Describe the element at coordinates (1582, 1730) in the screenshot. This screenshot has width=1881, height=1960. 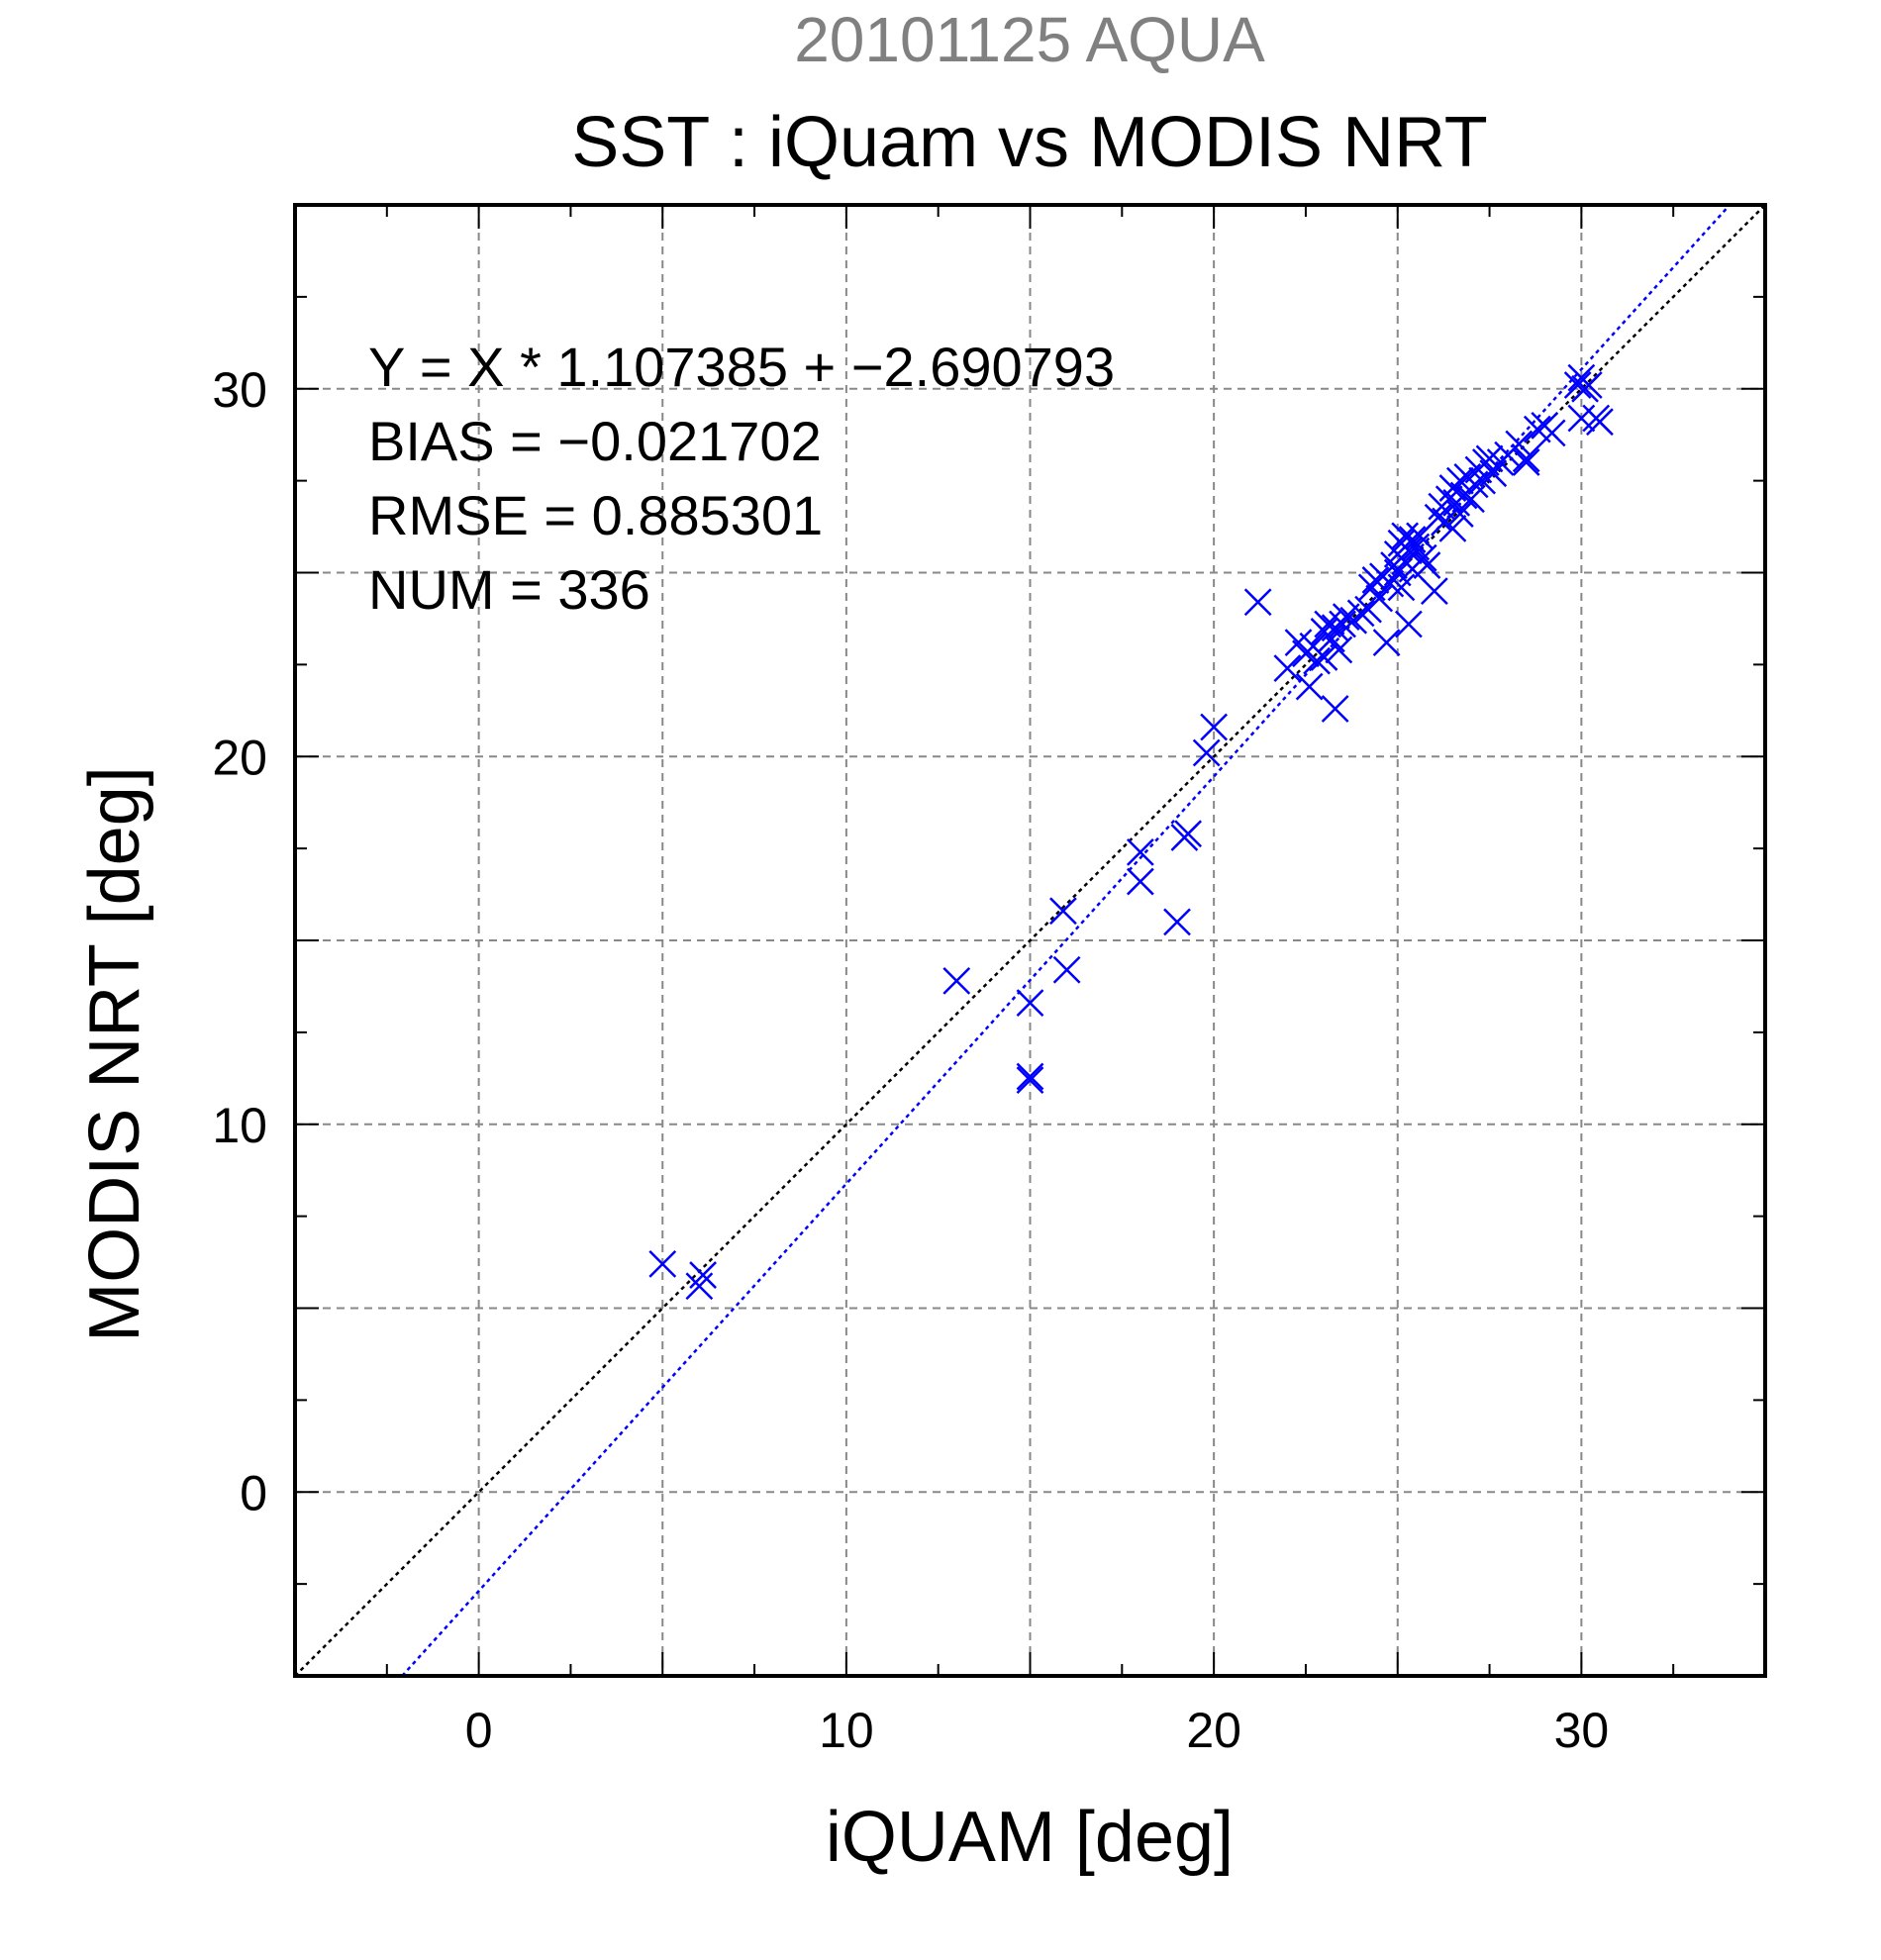
I see `x-tick-label: 30` at that location.